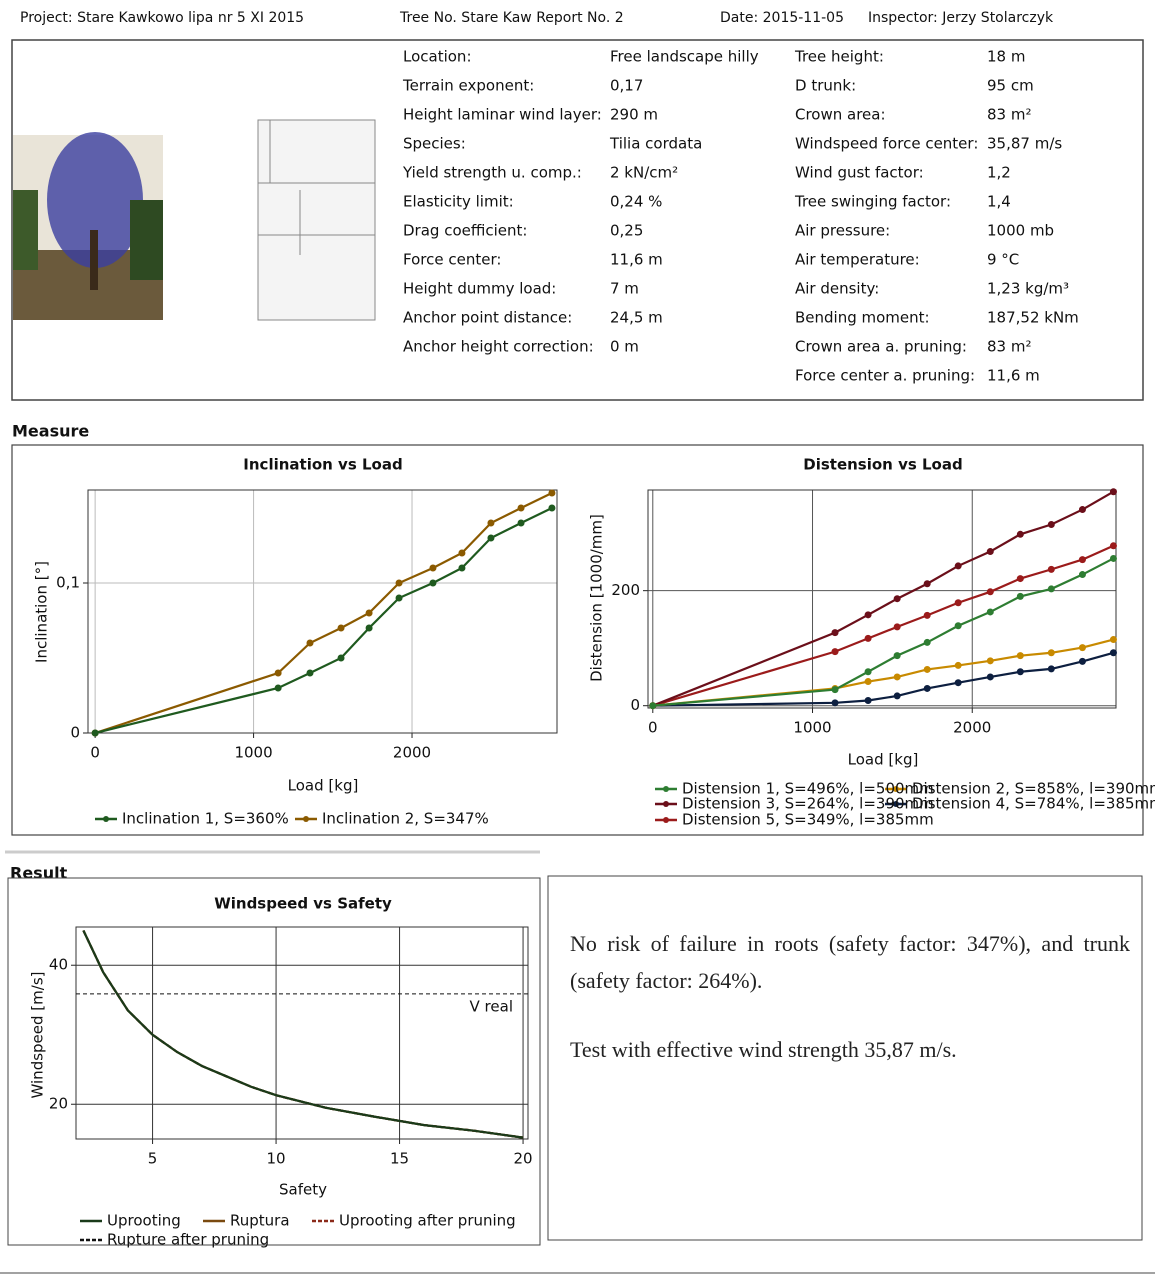  Describe the element at coordinates (276, 1159) in the screenshot. I see `x-tick-label: 10` at that location.